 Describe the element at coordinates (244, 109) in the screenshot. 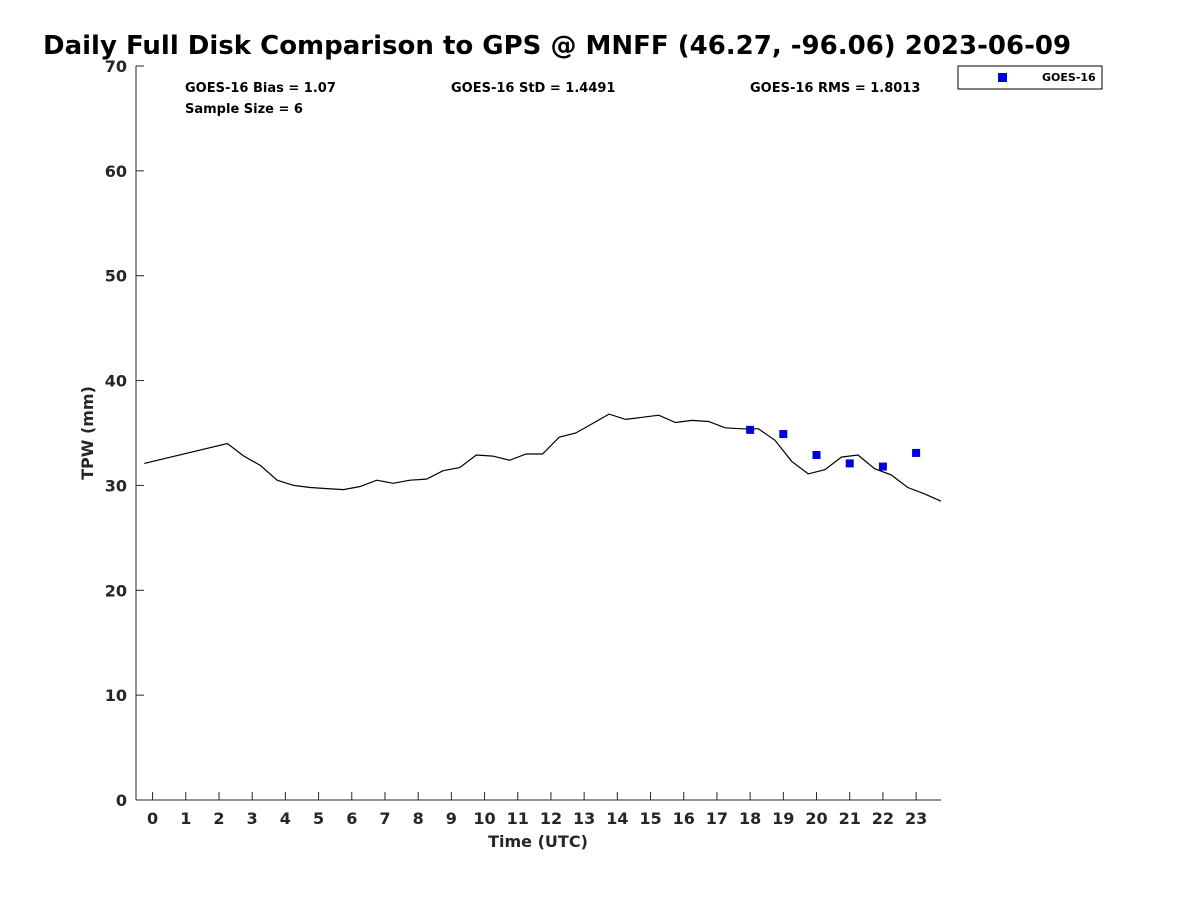

I see `stat-sample-size: Sample Size = 6` at that location.